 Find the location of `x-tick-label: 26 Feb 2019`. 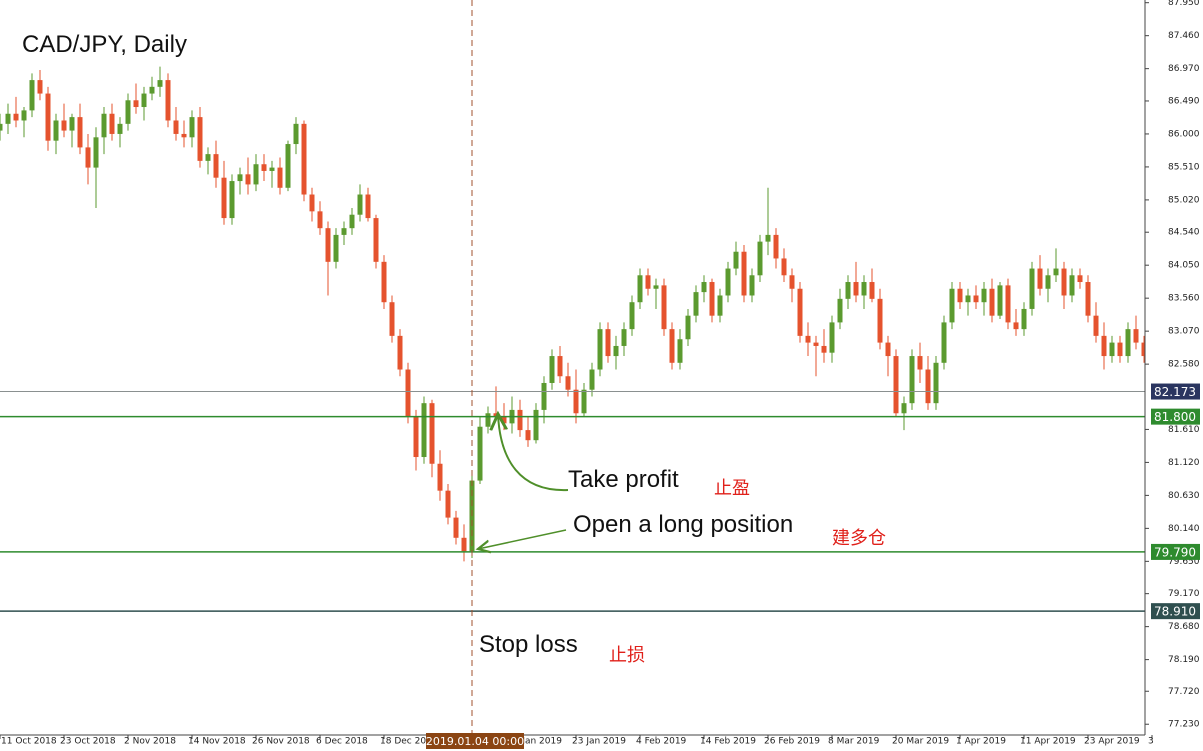

x-tick-label: 26 Feb 2019 is located at coordinates (792, 742).